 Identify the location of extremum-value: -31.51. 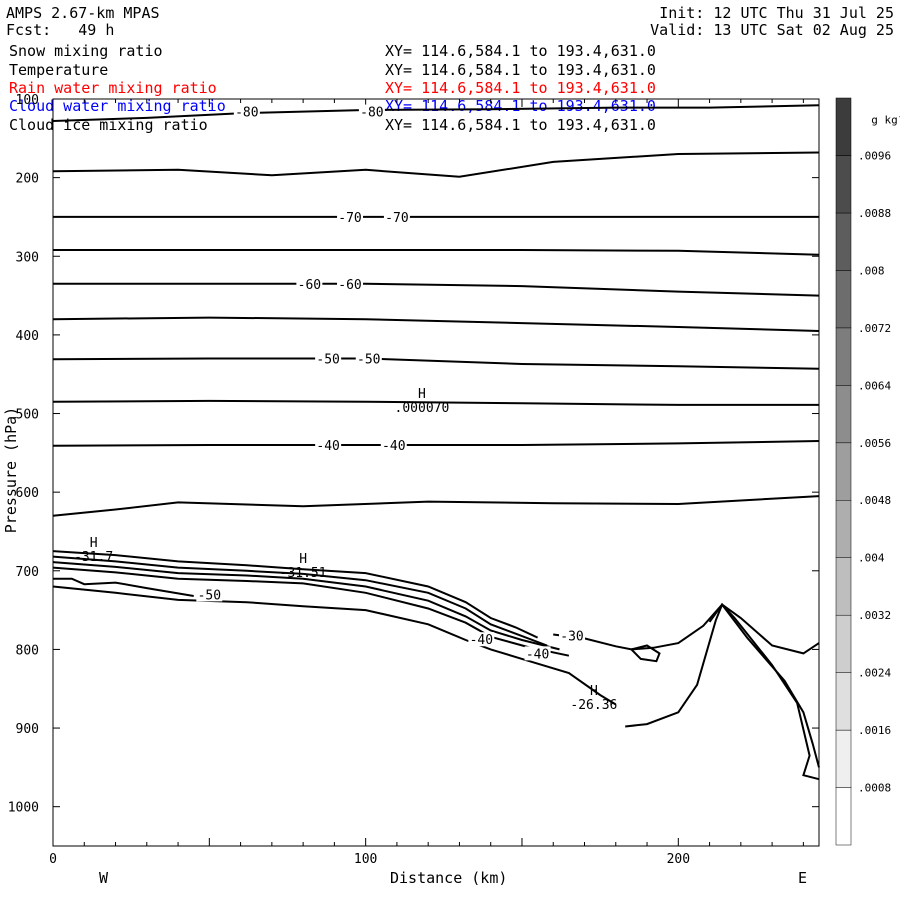
(303, 573).